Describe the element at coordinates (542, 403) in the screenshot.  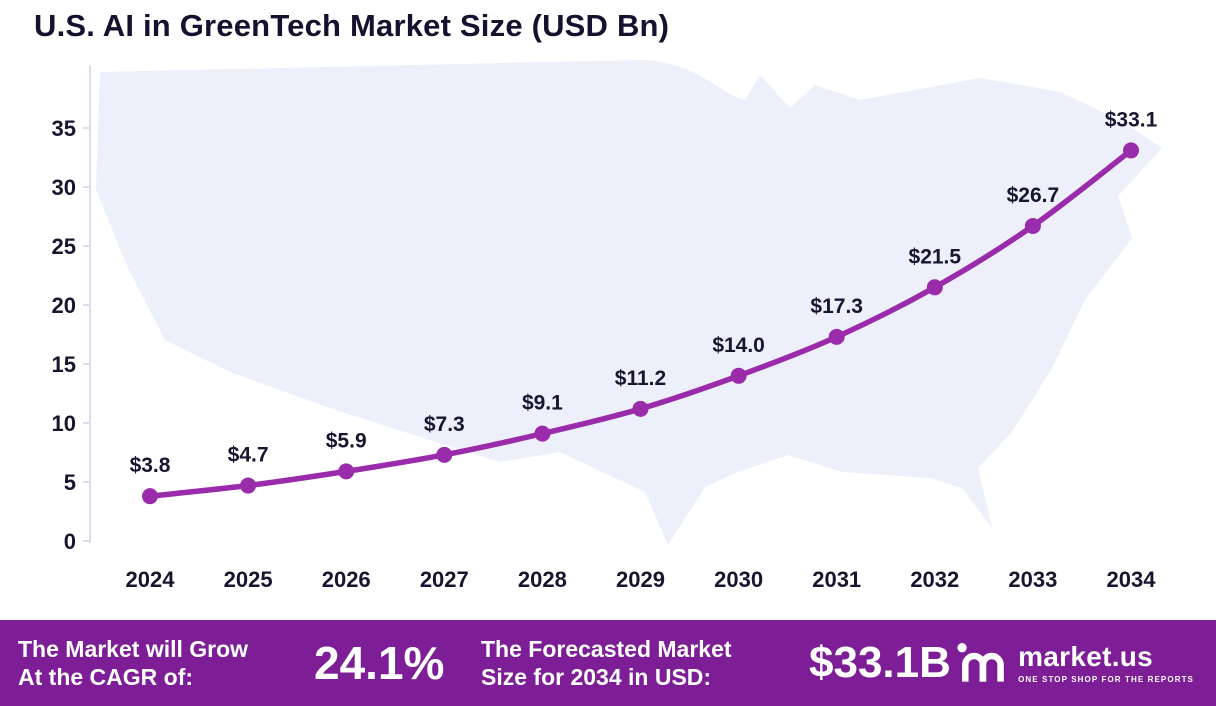
I see `data-label: $9.1` at that location.